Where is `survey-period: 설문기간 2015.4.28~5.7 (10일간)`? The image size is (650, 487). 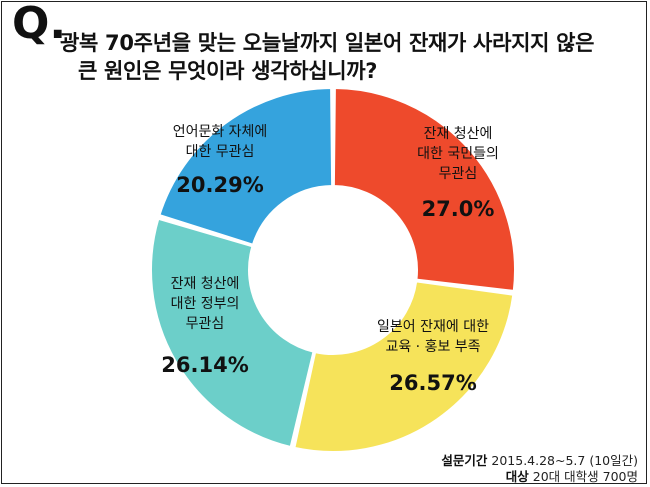
survey-period: 설문기간 2015.4.28~5.7 (10일간) is located at coordinates (539, 459).